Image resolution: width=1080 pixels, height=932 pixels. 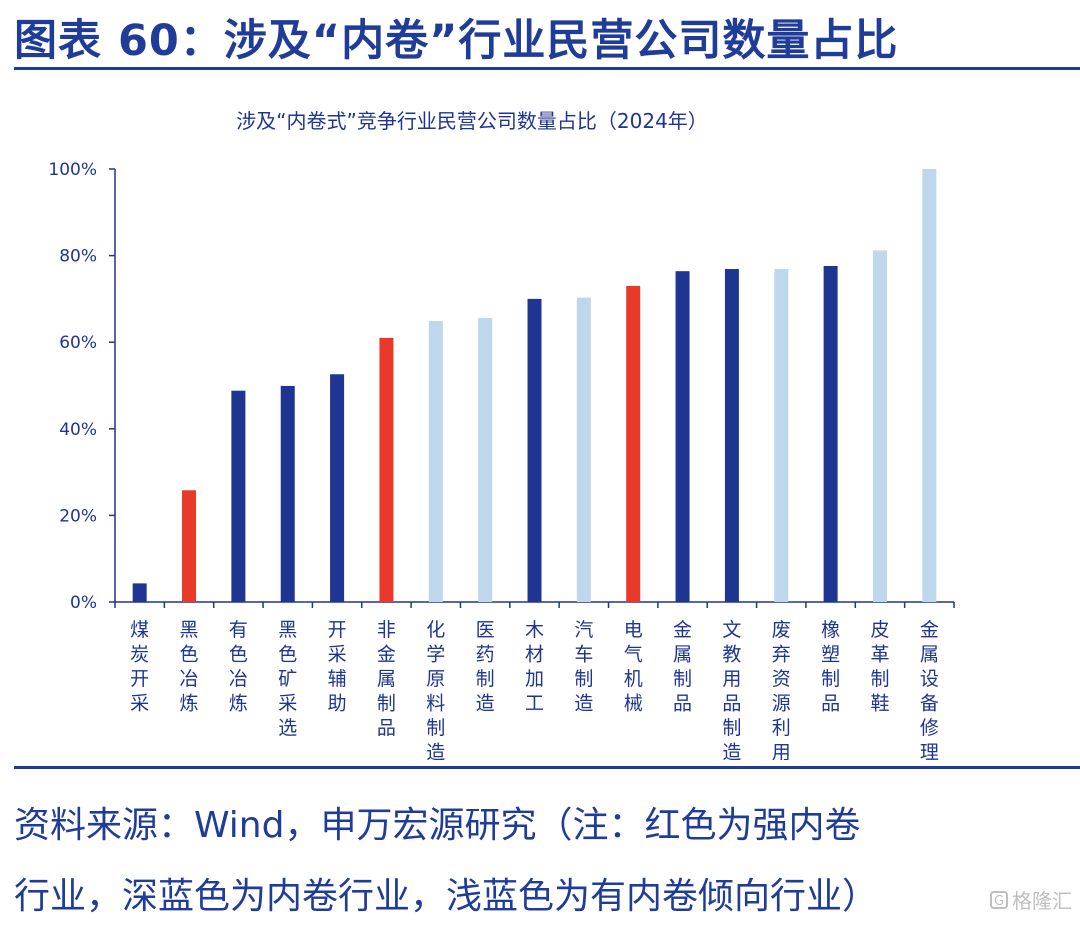 What do you see at coordinates (78, 516) in the screenshot?
I see `y-tick-label: 20%` at bounding box center [78, 516].